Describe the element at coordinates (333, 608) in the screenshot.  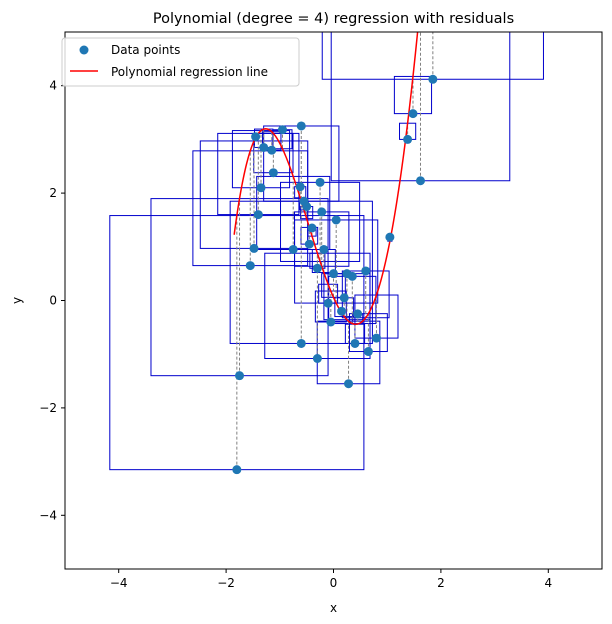
I see `x-axis-label: x` at that location.